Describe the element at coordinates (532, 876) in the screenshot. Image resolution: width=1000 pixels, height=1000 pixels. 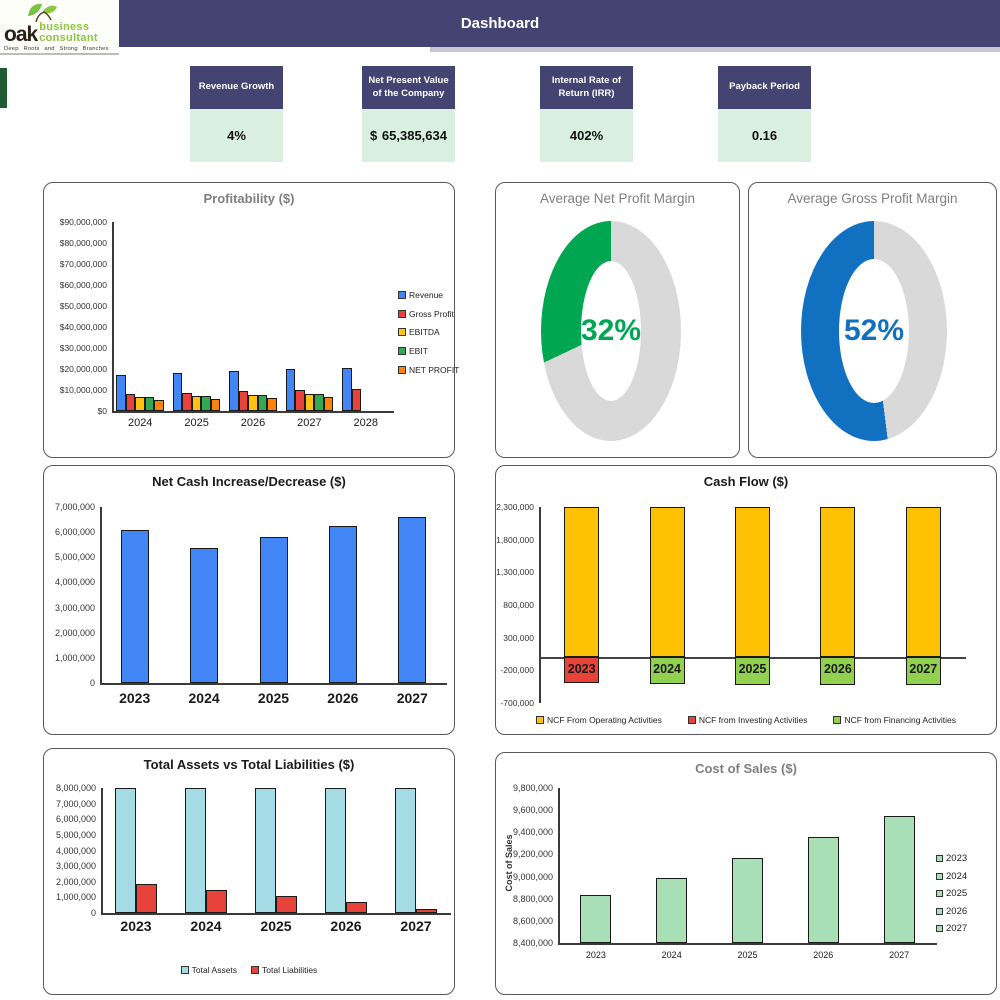
I see `axis-tick-label: 9,000,000` at that location.